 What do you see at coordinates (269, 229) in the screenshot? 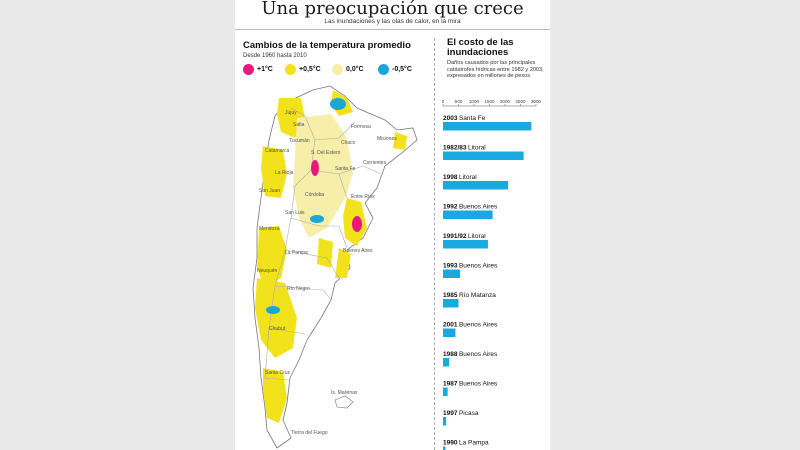
I see `map-label-mendoza: Mendoza` at bounding box center [269, 229].